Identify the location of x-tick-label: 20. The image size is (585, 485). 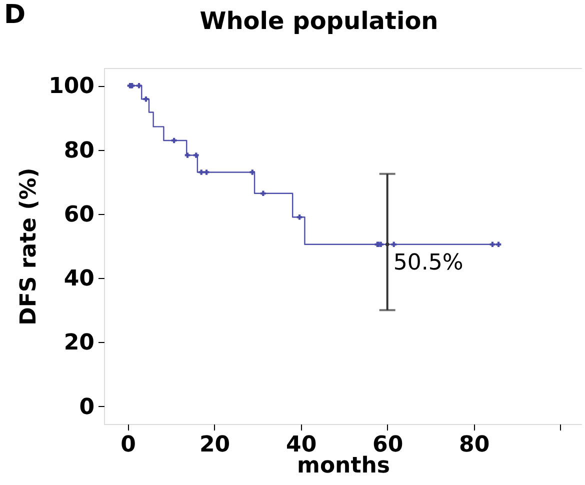
(214, 445).